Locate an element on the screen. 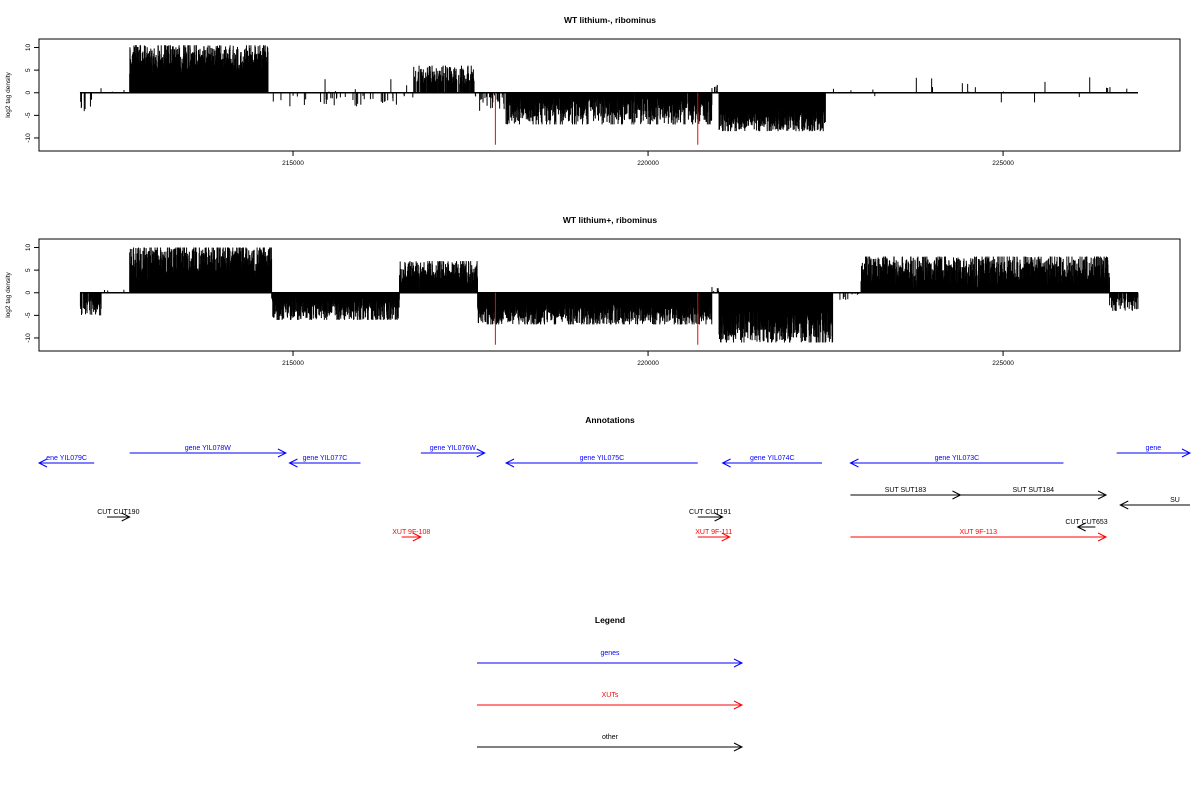 The image size is (1200, 800). panel-title: WT lithium+, ribominus is located at coordinates (610, 220).